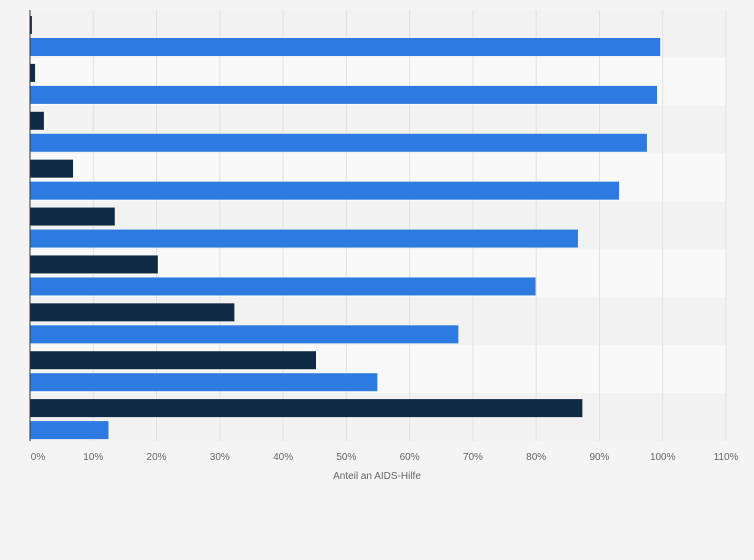  I want to click on x-tick-label: 80%, so click(536, 457).